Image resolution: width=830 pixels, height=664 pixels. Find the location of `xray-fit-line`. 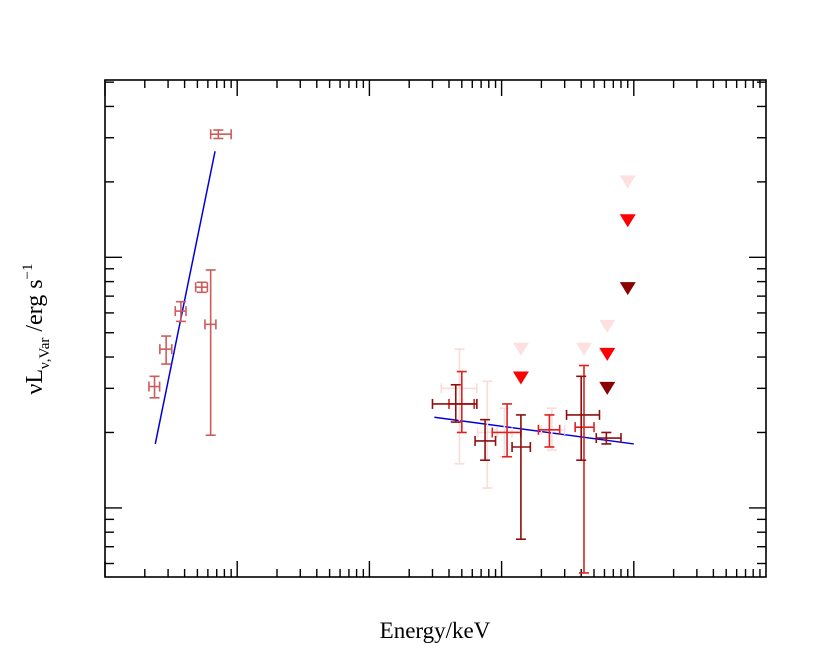

xray-fit-line is located at coordinates (534, 430).